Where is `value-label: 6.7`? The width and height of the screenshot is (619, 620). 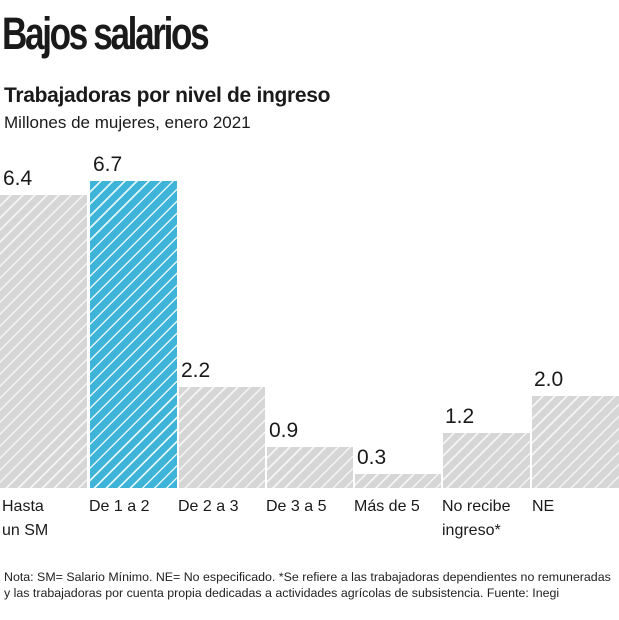 value-label: 6.7 is located at coordinates (108, 164).